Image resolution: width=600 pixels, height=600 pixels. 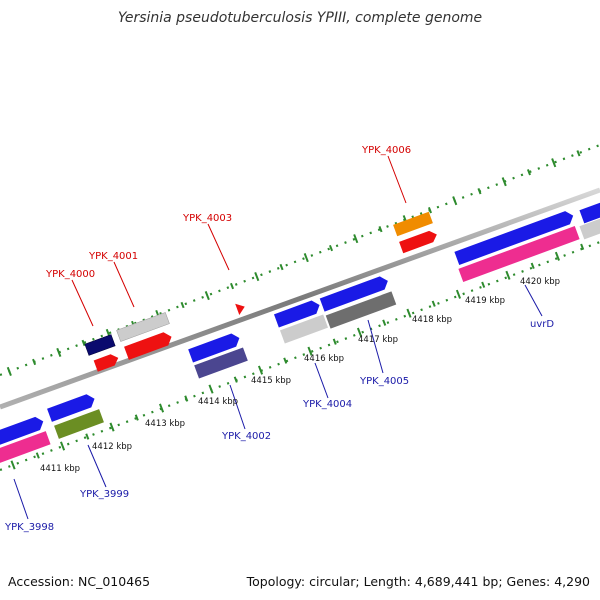 What do you see at coordinates (207, 218) in the screenshot?
I see `gene-label-ypk4003: YPK_4003` at bounding box center [207, 218].